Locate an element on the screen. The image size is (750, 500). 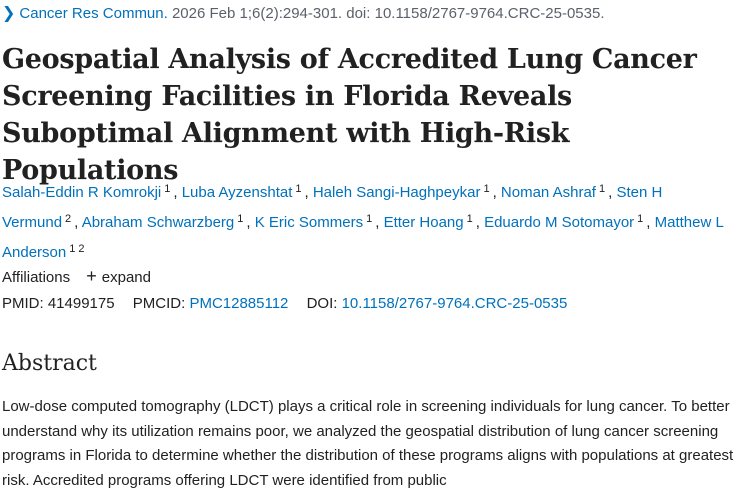
abstract-heading: Abstract is located at coordinates (49, 363).